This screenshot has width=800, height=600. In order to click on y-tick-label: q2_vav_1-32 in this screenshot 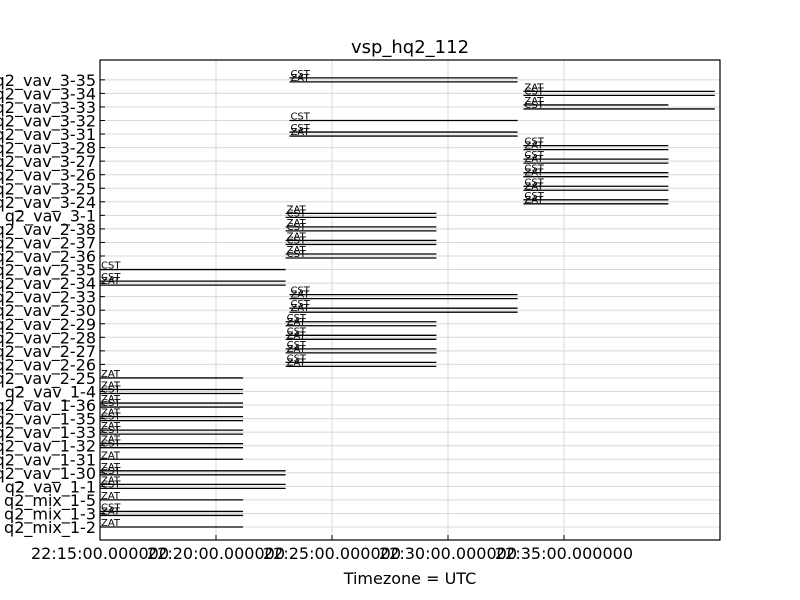, I will do `click(48, 447)`.